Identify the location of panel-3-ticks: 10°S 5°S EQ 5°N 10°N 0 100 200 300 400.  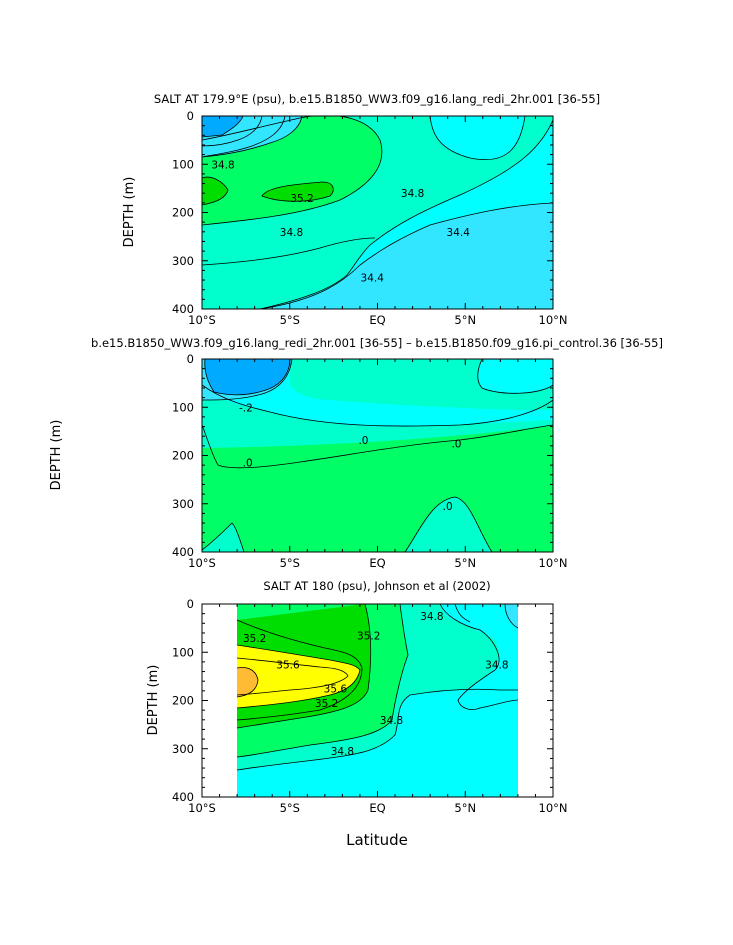
(369, 706).